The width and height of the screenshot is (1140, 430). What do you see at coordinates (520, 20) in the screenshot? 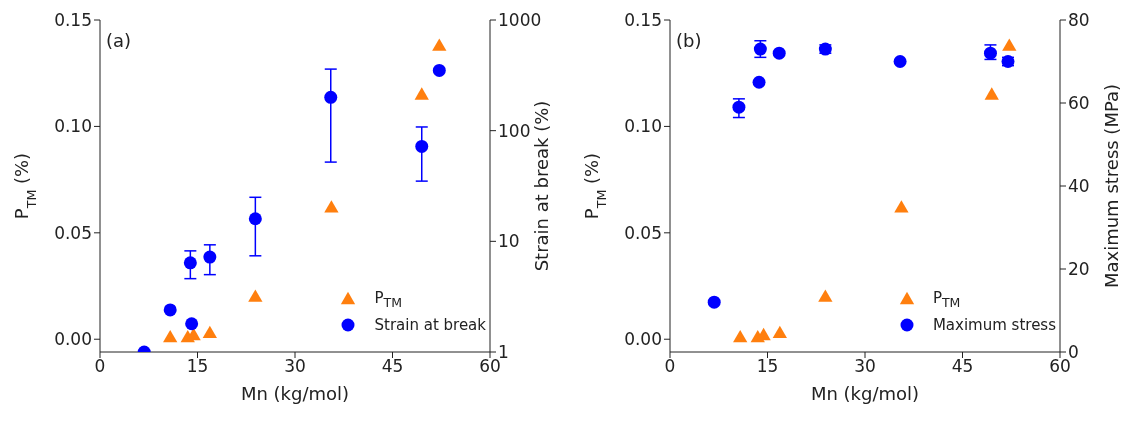
I see `y2-tick-label: 1000` at bounding box center [520, 20].